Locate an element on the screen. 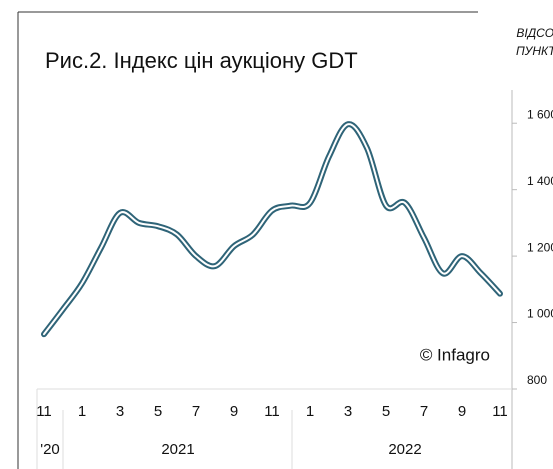 This screenshot has width=553, height=469. chart-title: Рис.2. Індекс цін аукціону GDT is located at coordinates (201, 60).